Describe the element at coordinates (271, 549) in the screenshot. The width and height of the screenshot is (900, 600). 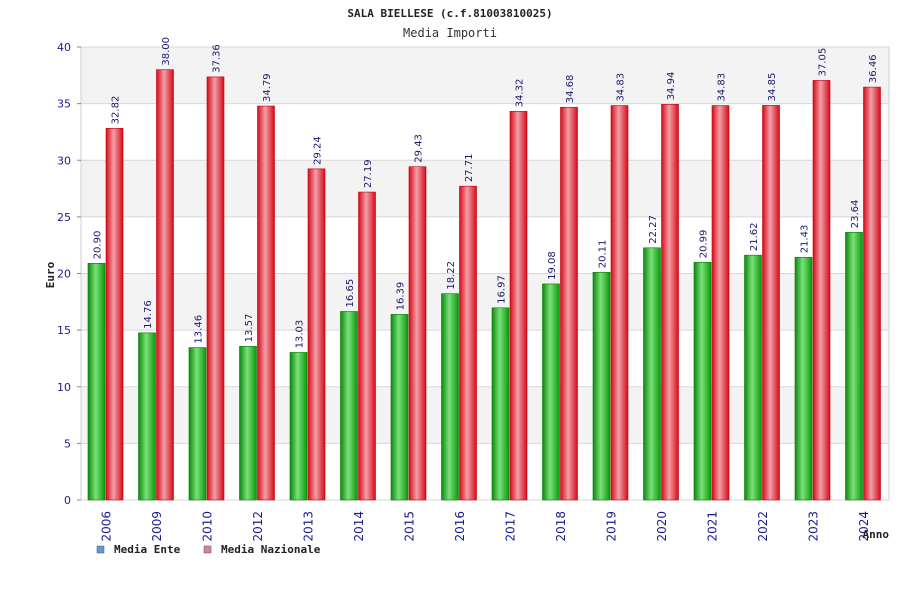
I see `legend-label-media-nazionale: Media Nazionale` at that location.